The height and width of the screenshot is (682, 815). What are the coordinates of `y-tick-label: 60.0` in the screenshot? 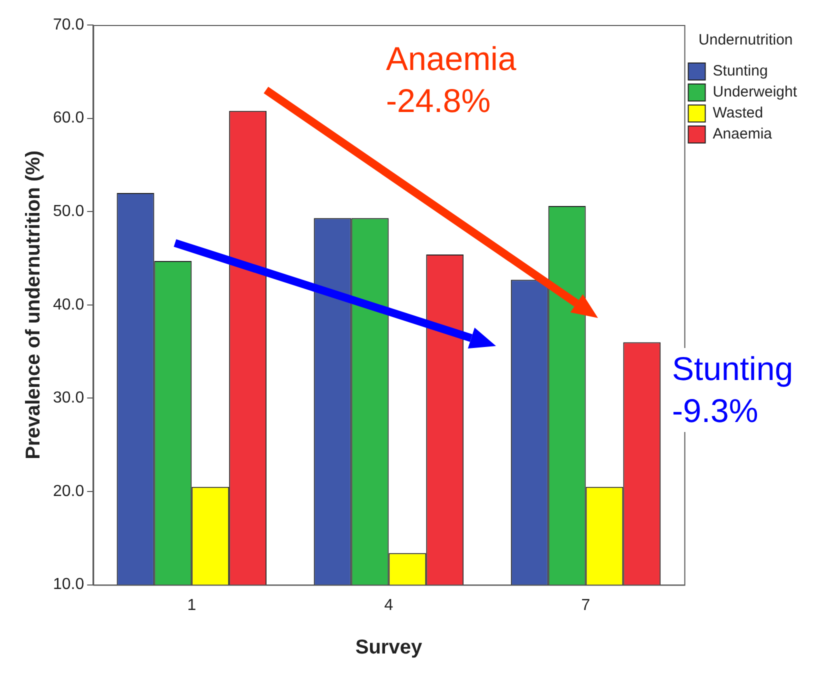 It's located at (68, 118).